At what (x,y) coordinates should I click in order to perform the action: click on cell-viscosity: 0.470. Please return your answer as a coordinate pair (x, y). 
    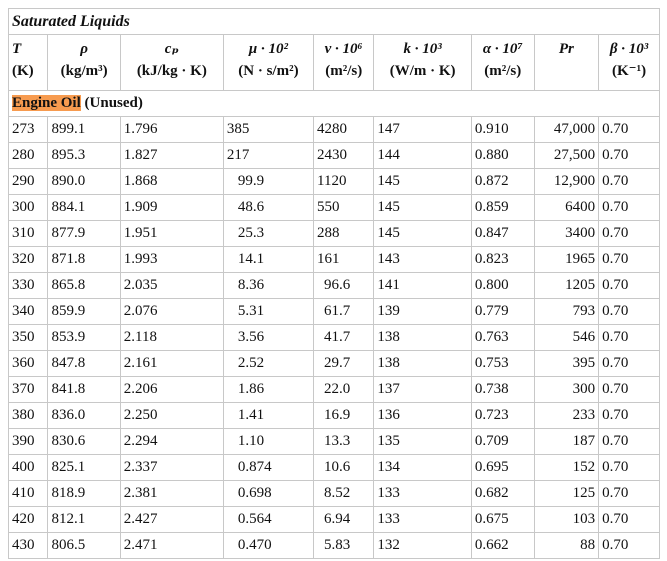
    Looking at the image, I should click on (268, 545).